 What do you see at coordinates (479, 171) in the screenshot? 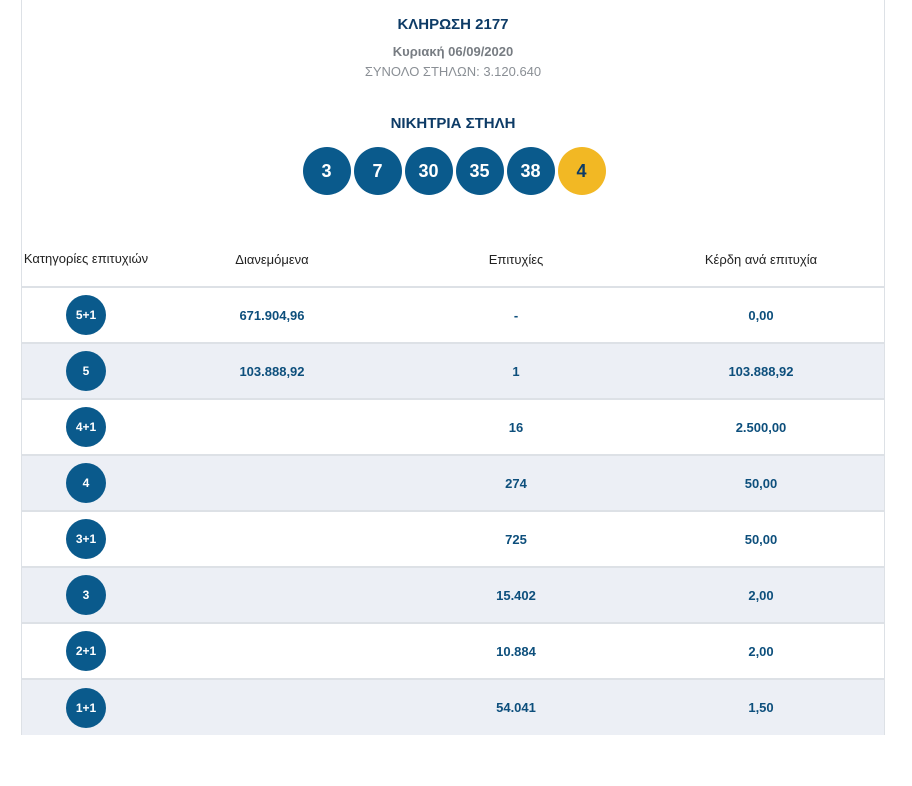
I see `winning-number-ball: 35` at bounding box center [479, 171].